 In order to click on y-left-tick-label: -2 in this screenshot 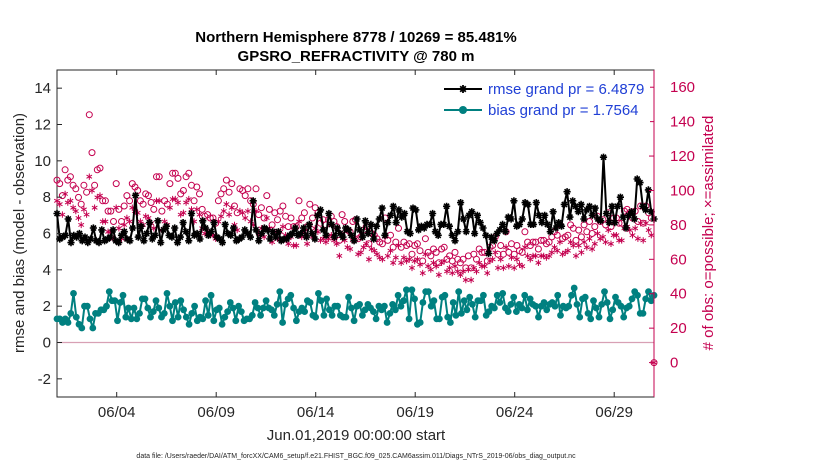, I will do `click(44, 379)`.